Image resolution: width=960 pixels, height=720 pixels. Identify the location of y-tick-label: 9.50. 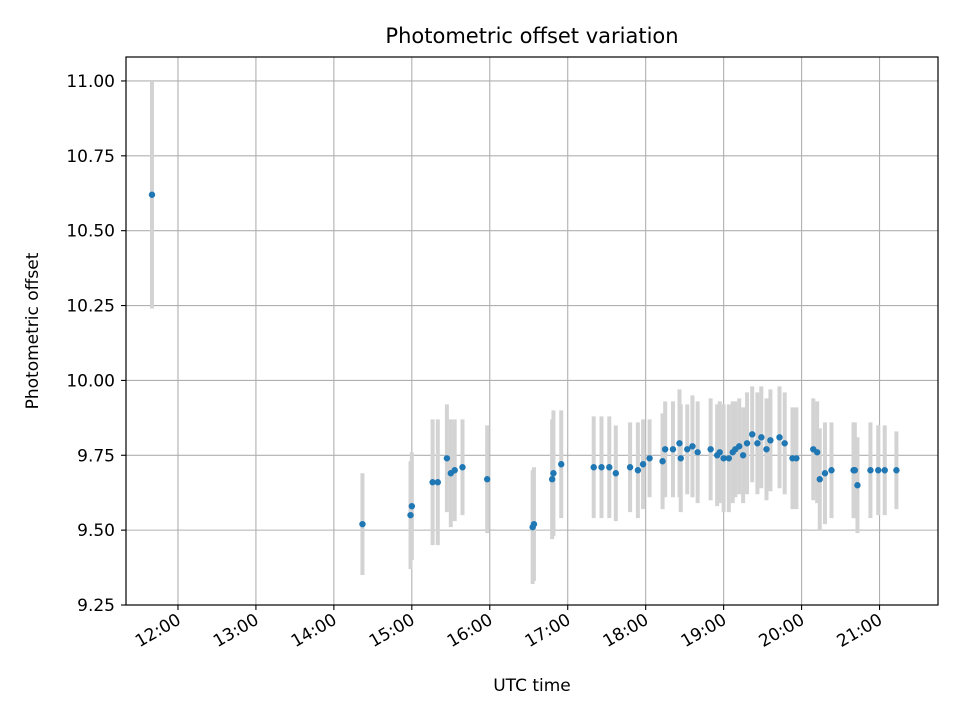
(96, 531).